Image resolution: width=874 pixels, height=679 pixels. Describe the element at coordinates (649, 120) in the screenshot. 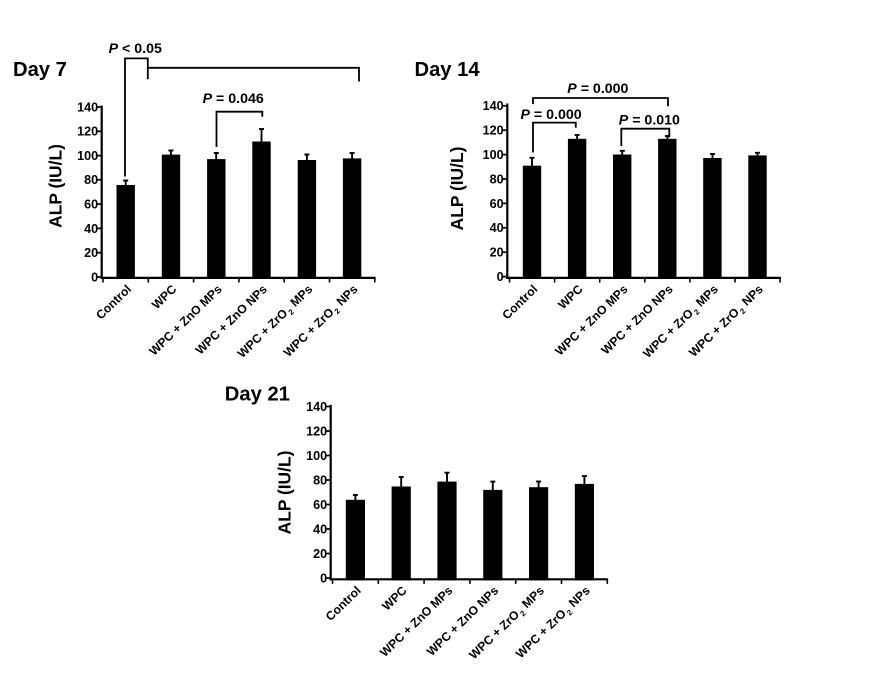

I see `svg-text: P = 0.010` at that location.